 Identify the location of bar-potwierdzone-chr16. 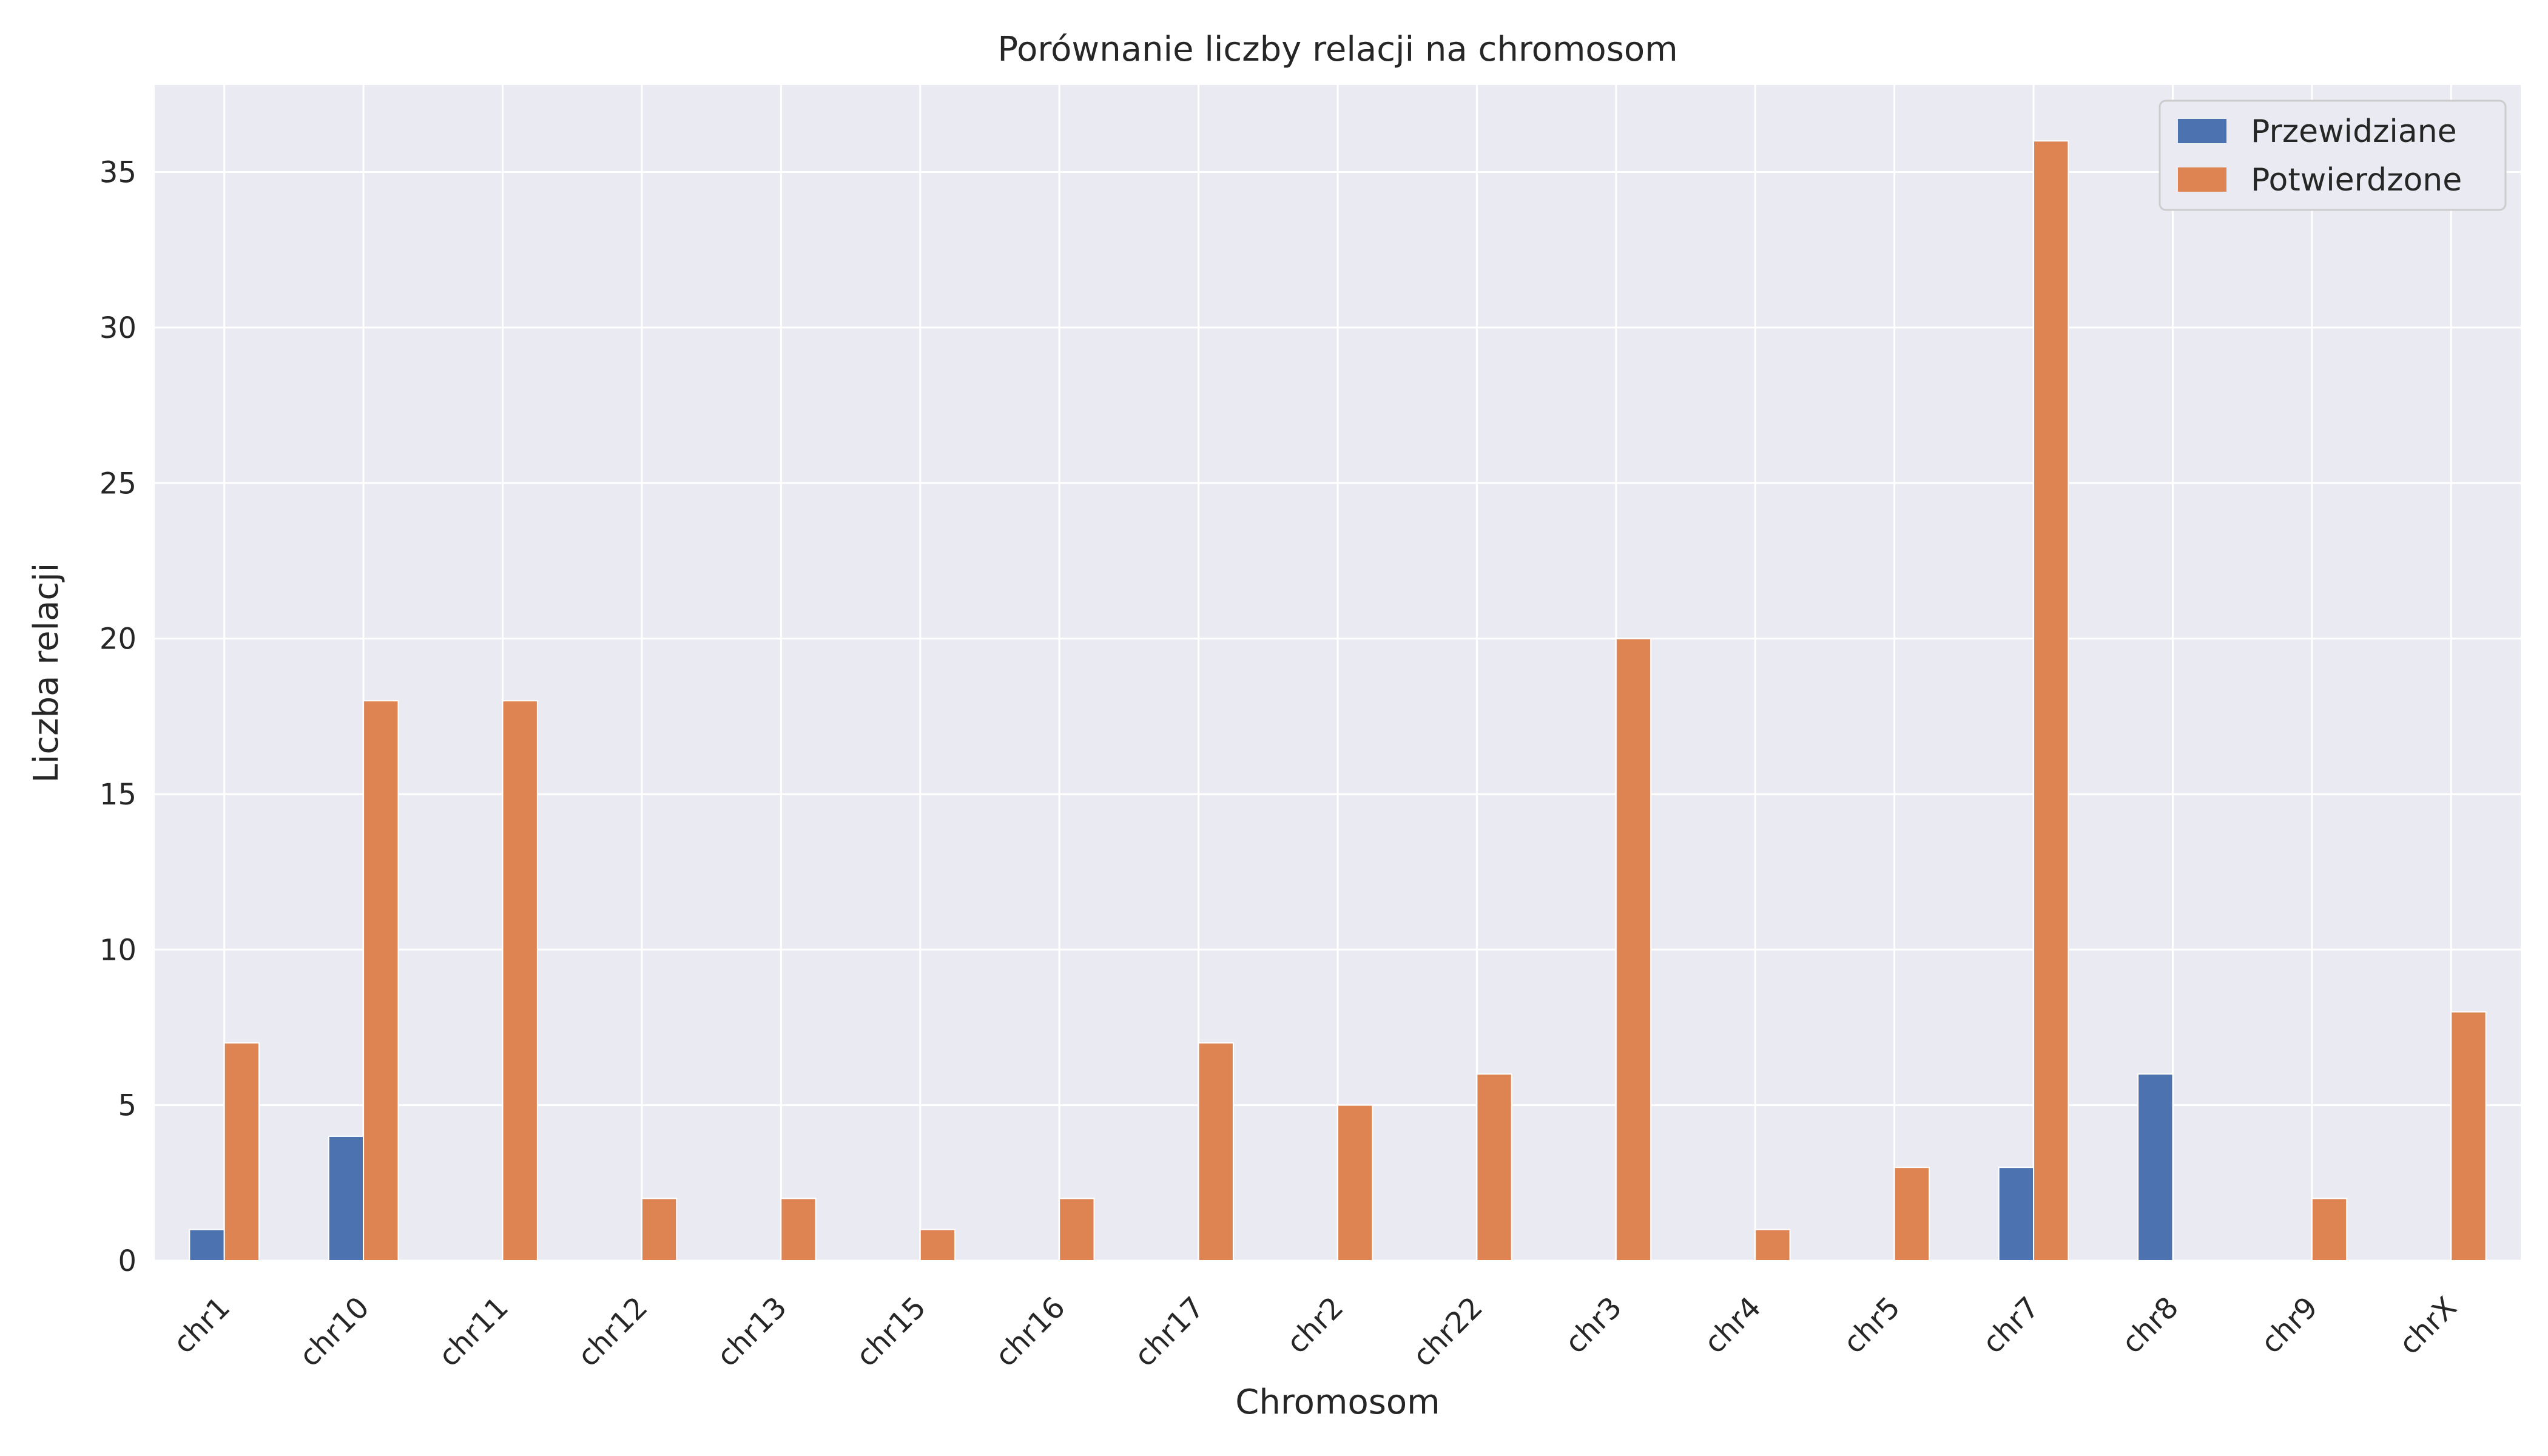
(1077, 1230).